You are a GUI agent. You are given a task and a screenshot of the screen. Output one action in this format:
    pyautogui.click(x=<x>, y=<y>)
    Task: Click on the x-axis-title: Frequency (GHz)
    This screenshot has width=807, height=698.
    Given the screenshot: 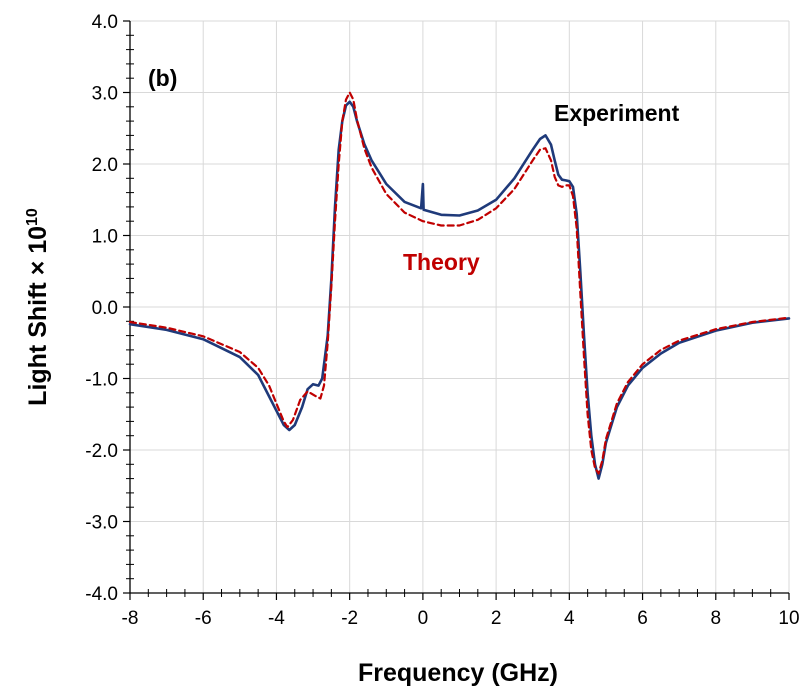 What is the action you would take?
    pyautogui.click(x=458, y=673)
    